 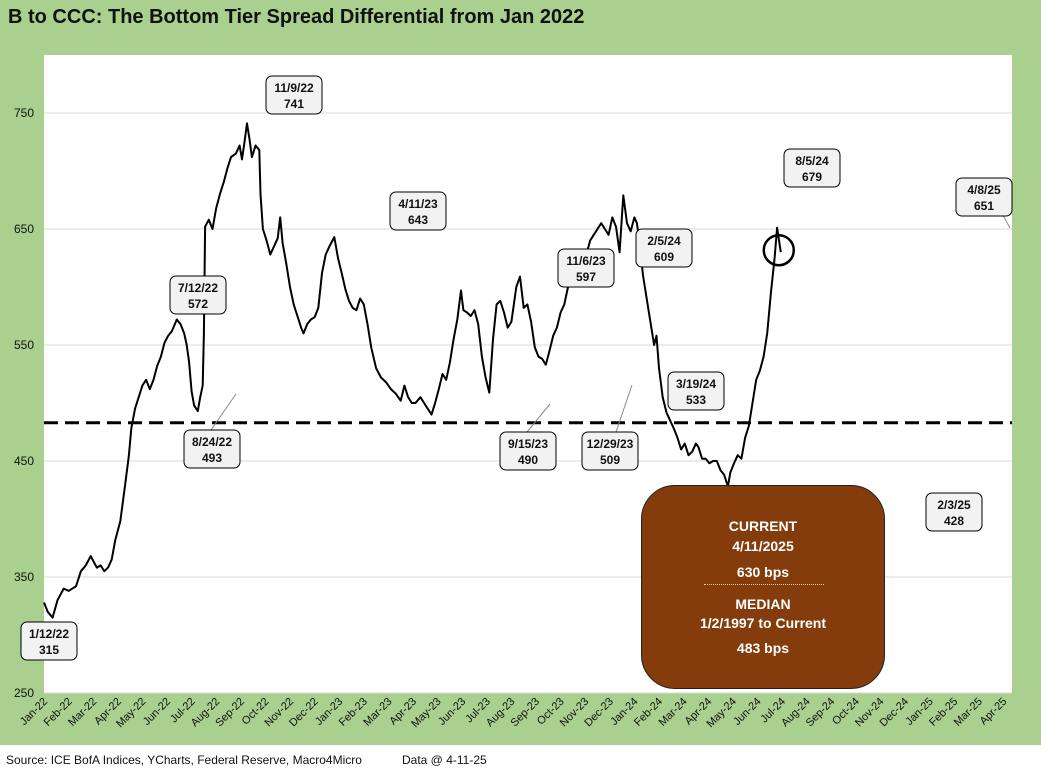 I want to click on y-tick-label: 750, so click(x=24, y=113).